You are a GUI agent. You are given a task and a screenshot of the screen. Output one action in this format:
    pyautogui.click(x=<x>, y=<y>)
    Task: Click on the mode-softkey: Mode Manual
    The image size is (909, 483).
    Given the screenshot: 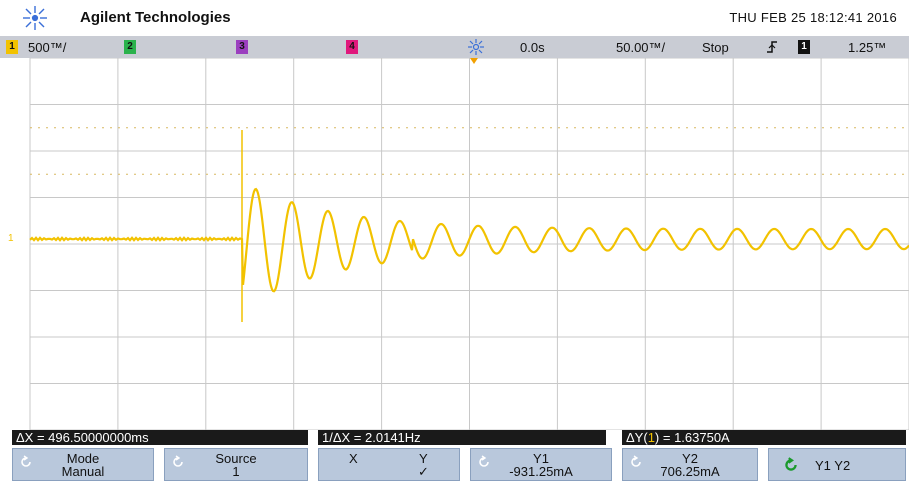 What is the action you would take?
    pyautogui.click(x=83, y=464)
    